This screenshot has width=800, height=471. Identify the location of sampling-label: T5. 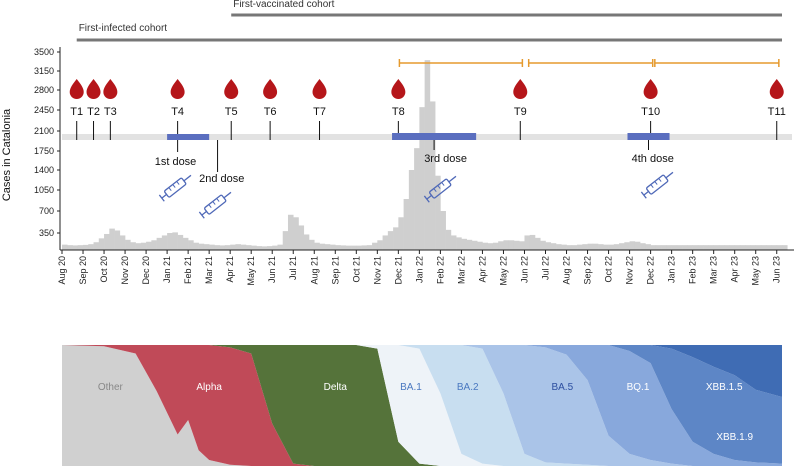
(231, 112).